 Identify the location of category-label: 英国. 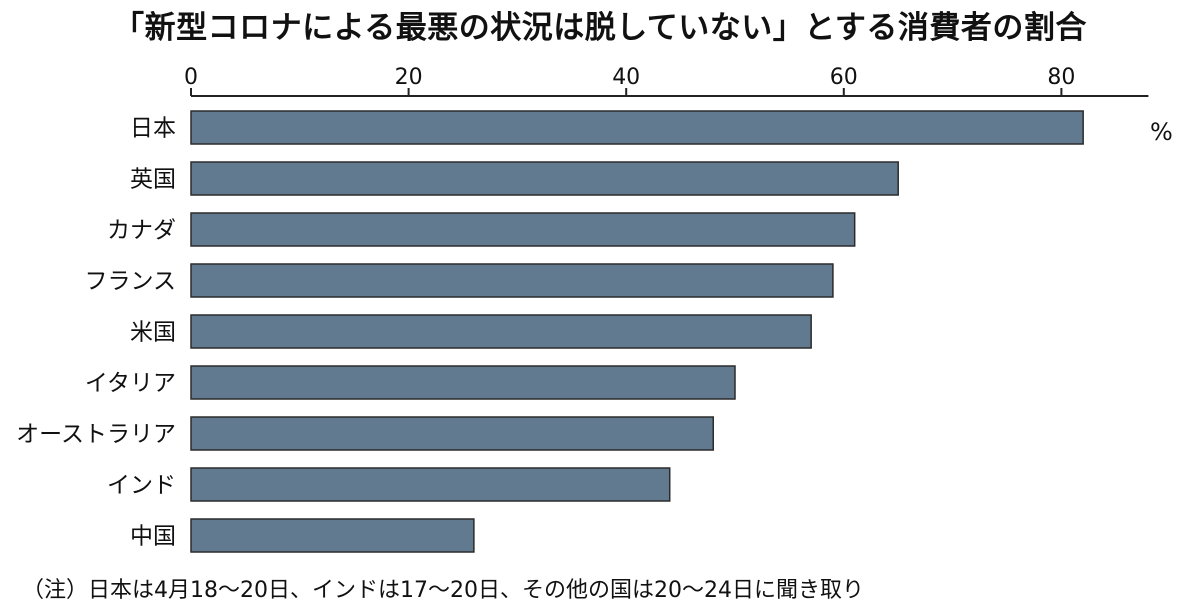
(153, 180).